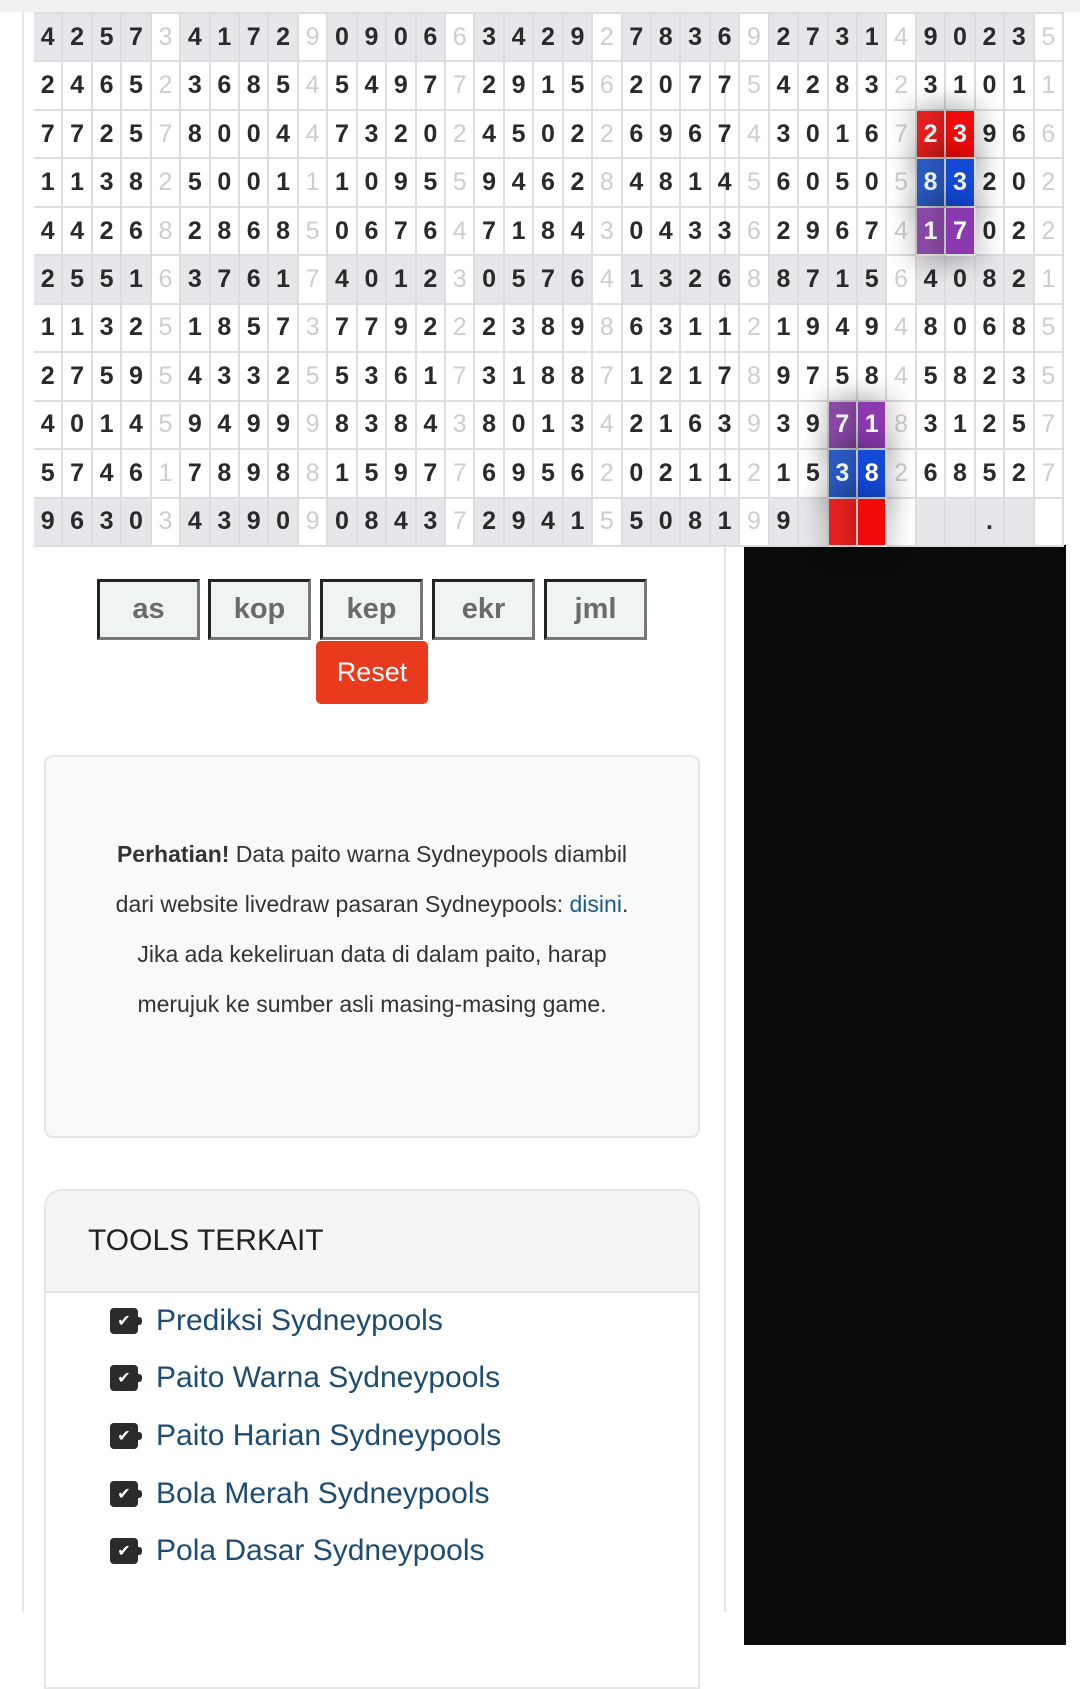  What do you see at coordinates (873, 474) in the screenshot?
I see `grid-highlight-cell: 8` at bounding box center [873, 474].